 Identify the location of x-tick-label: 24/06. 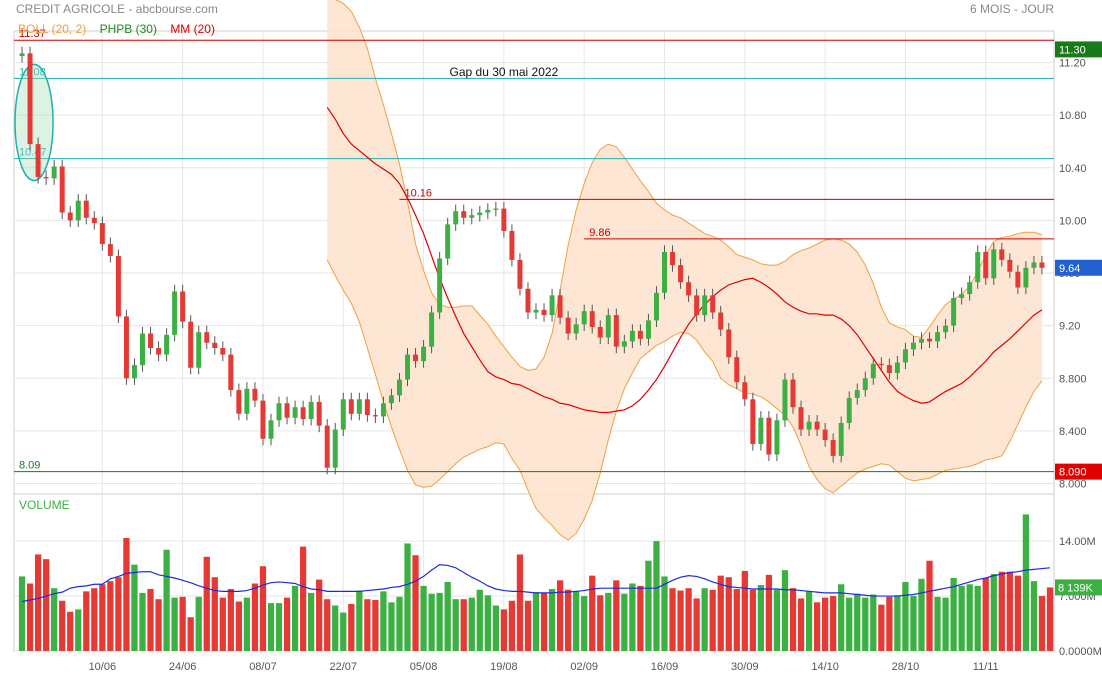
(183, 667).